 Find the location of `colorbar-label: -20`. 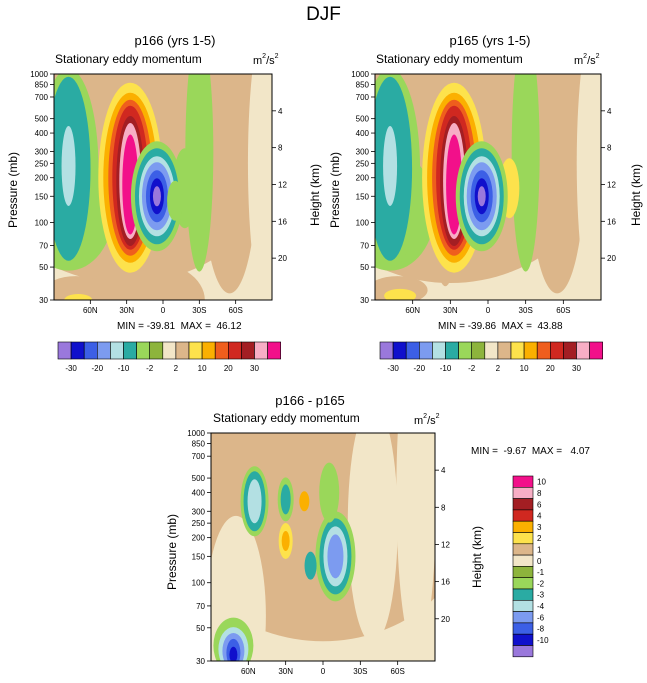

colorbar-label: -20 is located at coordinates (420, 368).